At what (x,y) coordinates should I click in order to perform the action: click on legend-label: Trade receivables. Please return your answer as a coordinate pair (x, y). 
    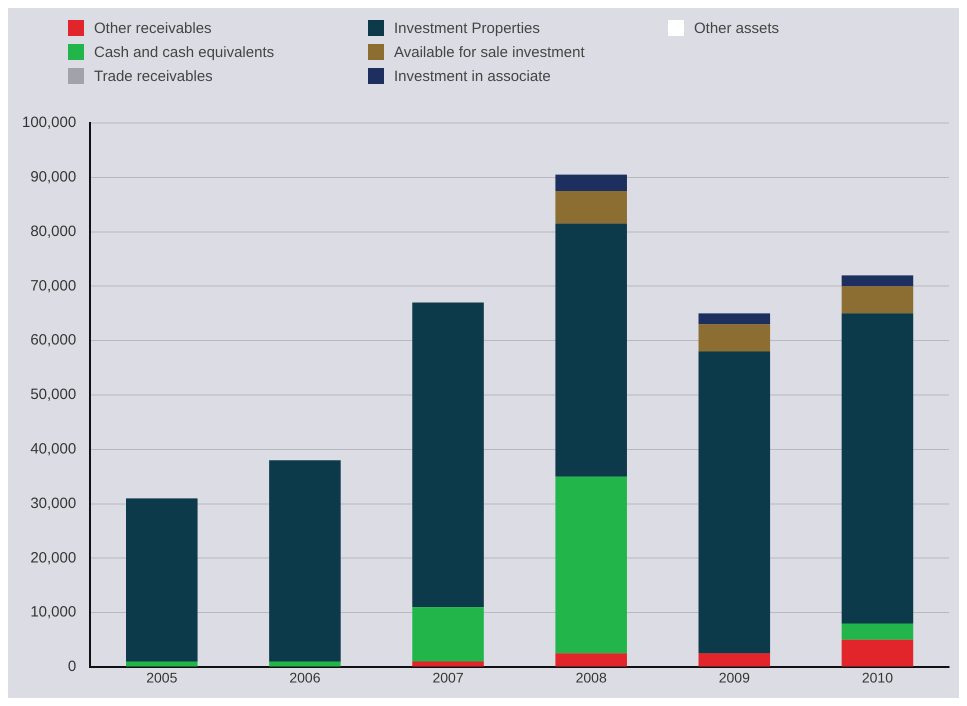
    Looking at the image, I should click on (153, 76).